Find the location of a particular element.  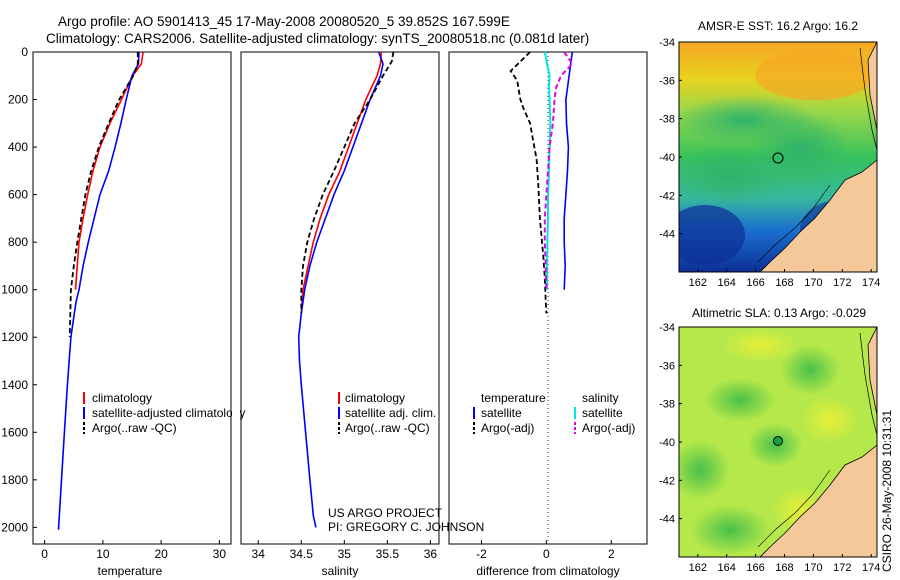

difference-temperature-argo-line is located at coordinates (528, 182).